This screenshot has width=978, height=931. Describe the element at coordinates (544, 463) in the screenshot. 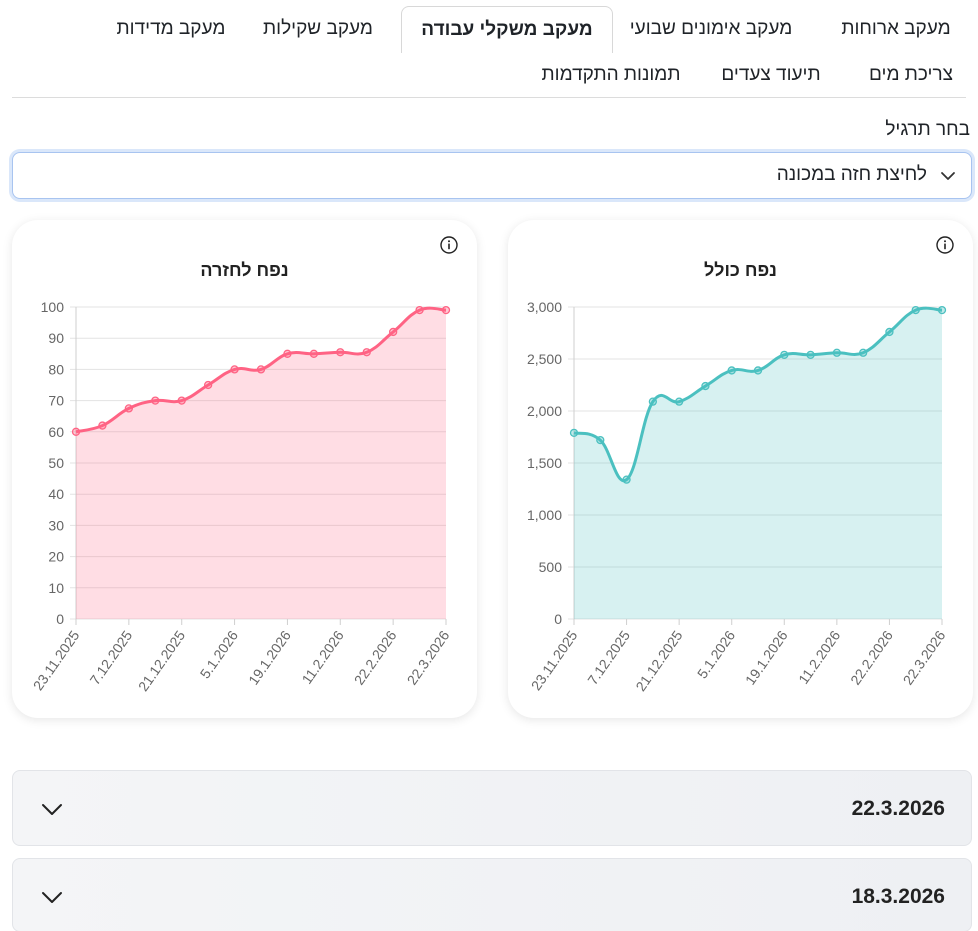

I see `y-tick-label: 1,500` at that location.